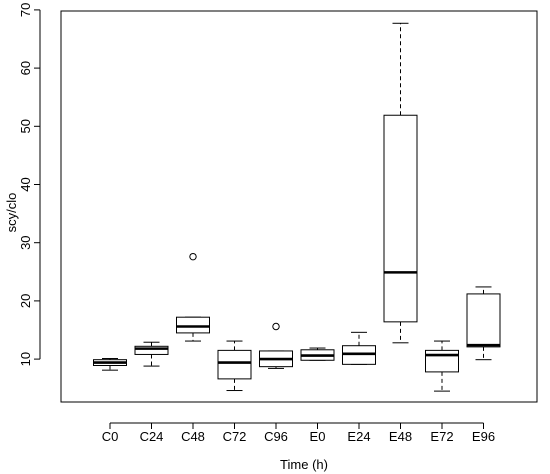 The width and height of the screenshot is (550, 474). I want to click on box-C24, so click(151, 354).